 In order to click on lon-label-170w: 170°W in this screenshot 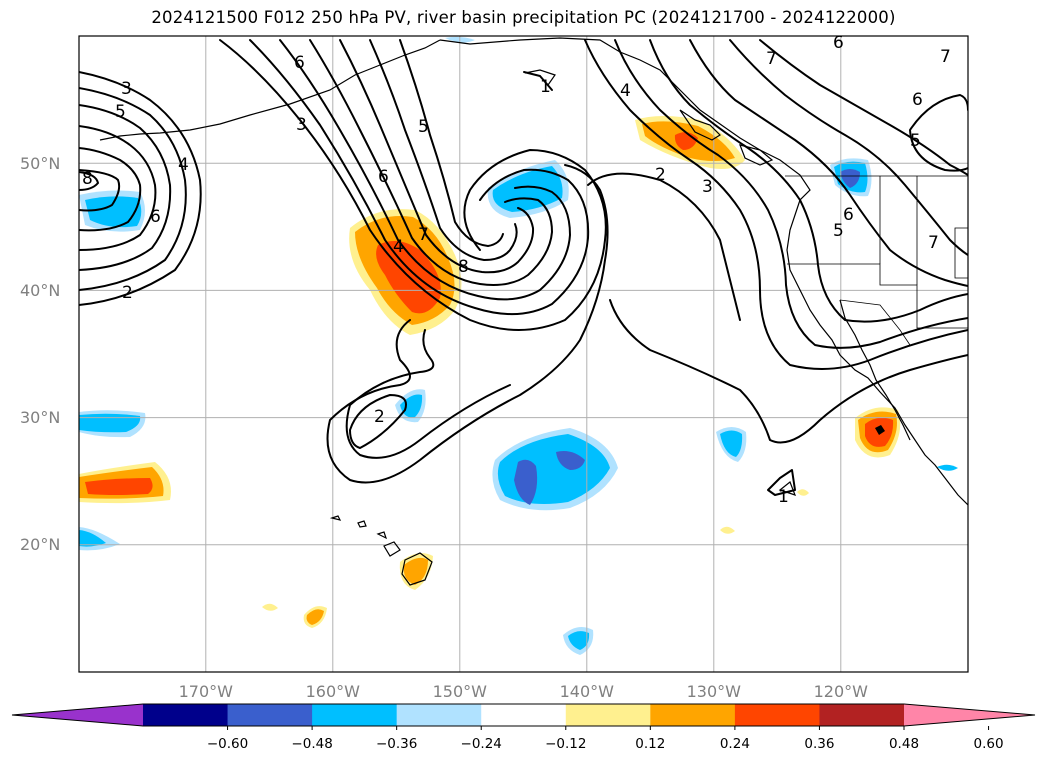, I will do `click(206, 691)`.